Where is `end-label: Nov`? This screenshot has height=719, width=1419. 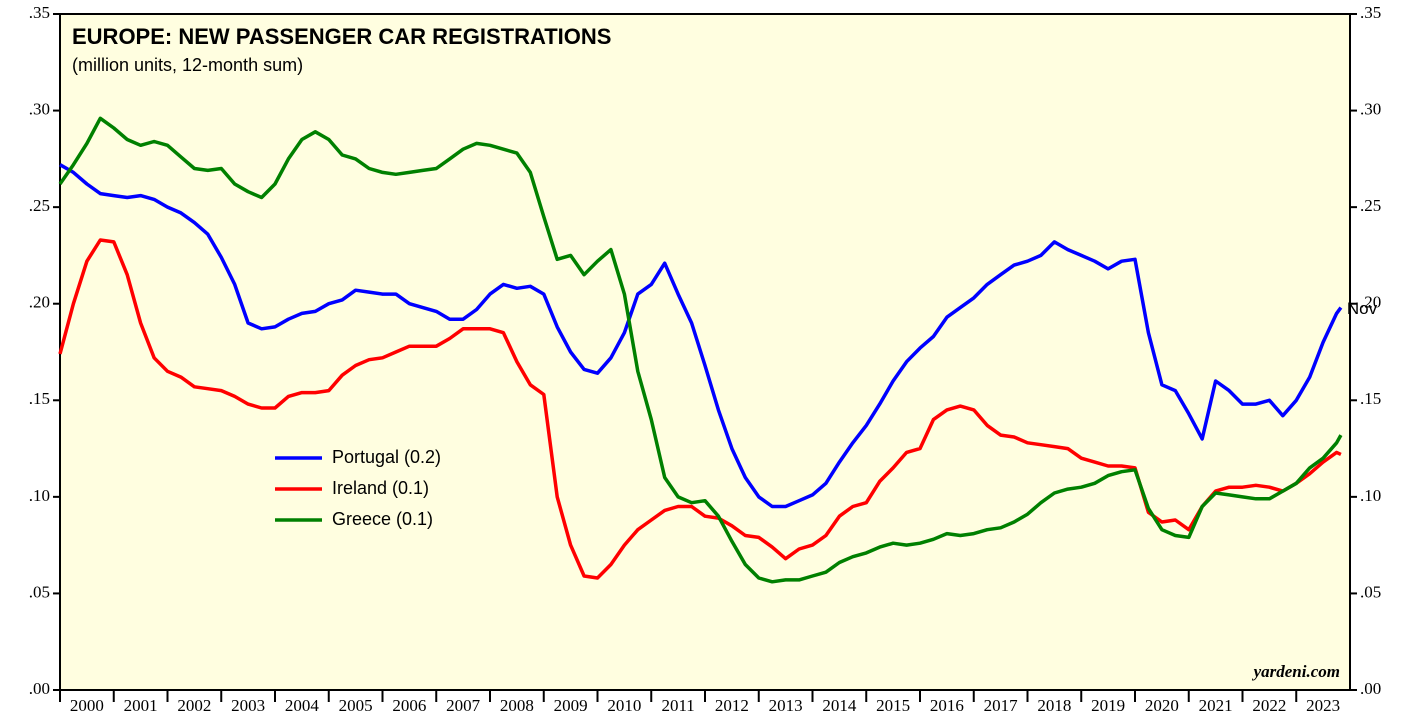
end-label: Nov is located at coordinates (1362, 308).